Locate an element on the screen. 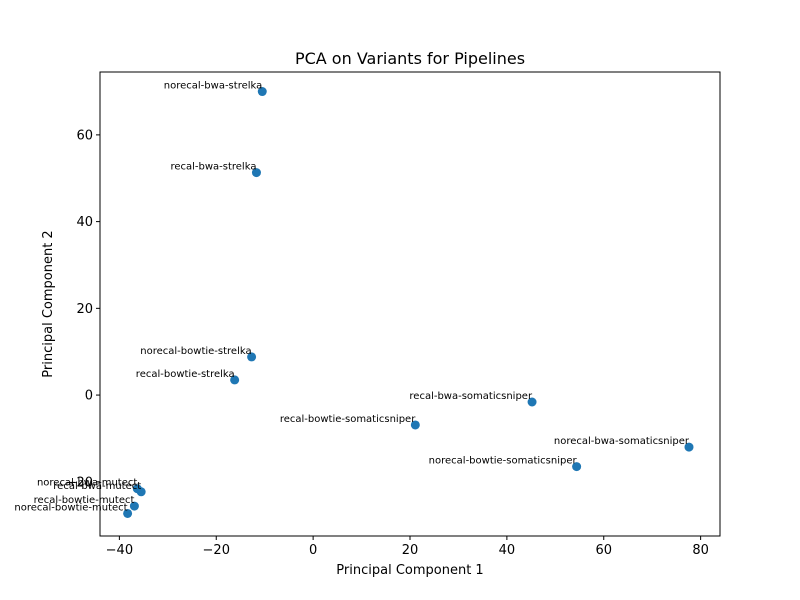 The image size is (800, 600). data-point-label: recal-bwa-strelka is located at coordinates (213, 167).